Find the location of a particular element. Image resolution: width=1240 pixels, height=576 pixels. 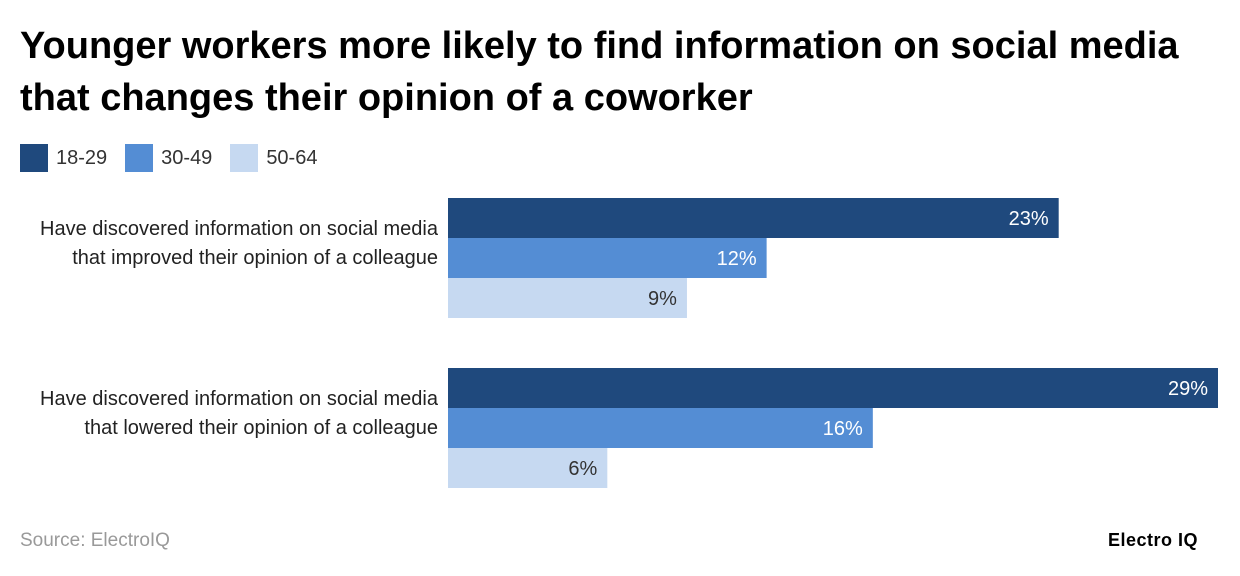

legend-item: 50-64 is located at coordinates (273, 158).